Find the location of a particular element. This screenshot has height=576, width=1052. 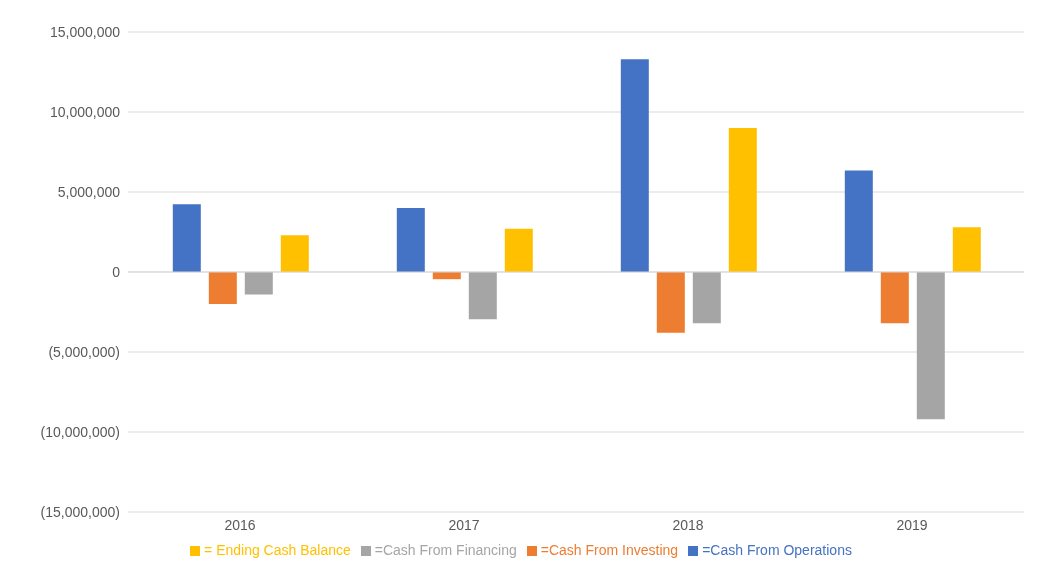

legend-label: =Cash From Financing is located at coordinates (445, 550).